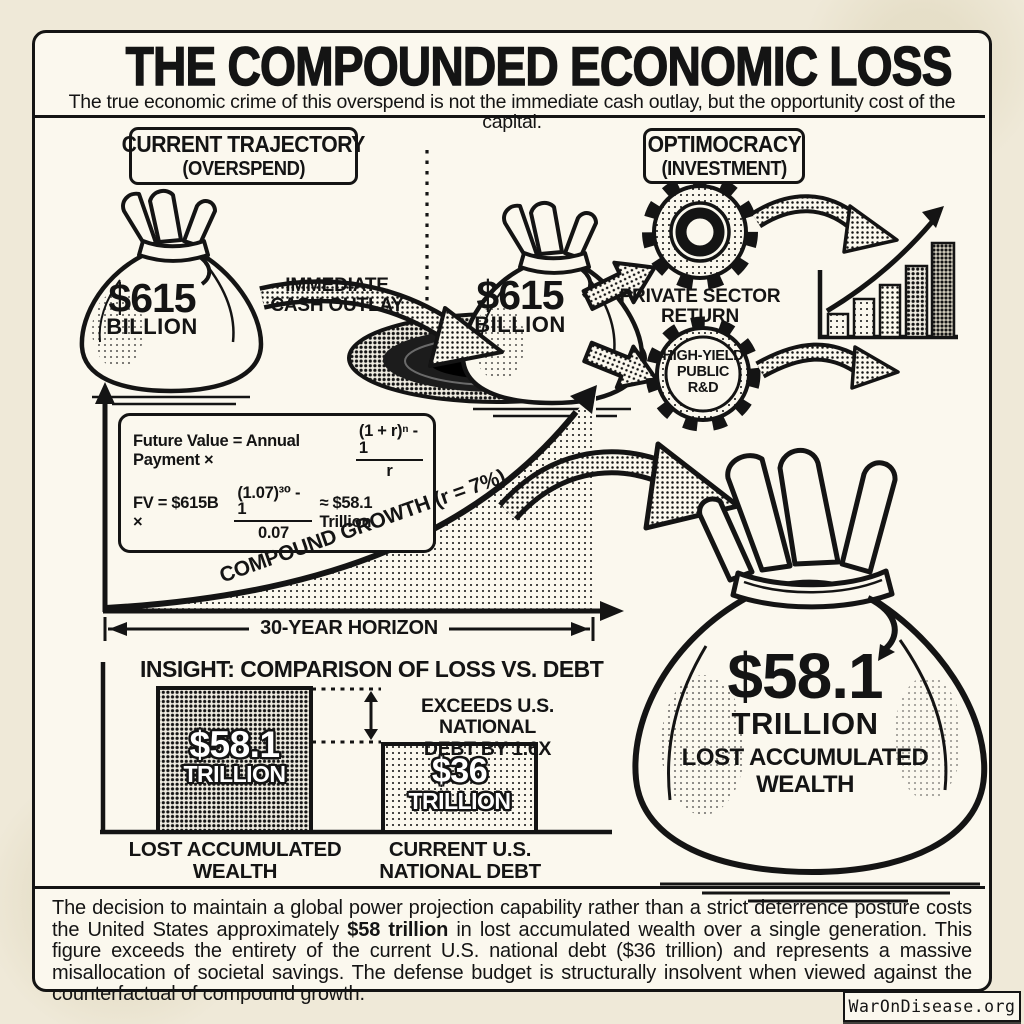 The width and height of the screenshot is (1024, 1024). Describe the element at coordinates (152, 326) in the screenshot. I see `left-bag-unit: BILLION` at that location.